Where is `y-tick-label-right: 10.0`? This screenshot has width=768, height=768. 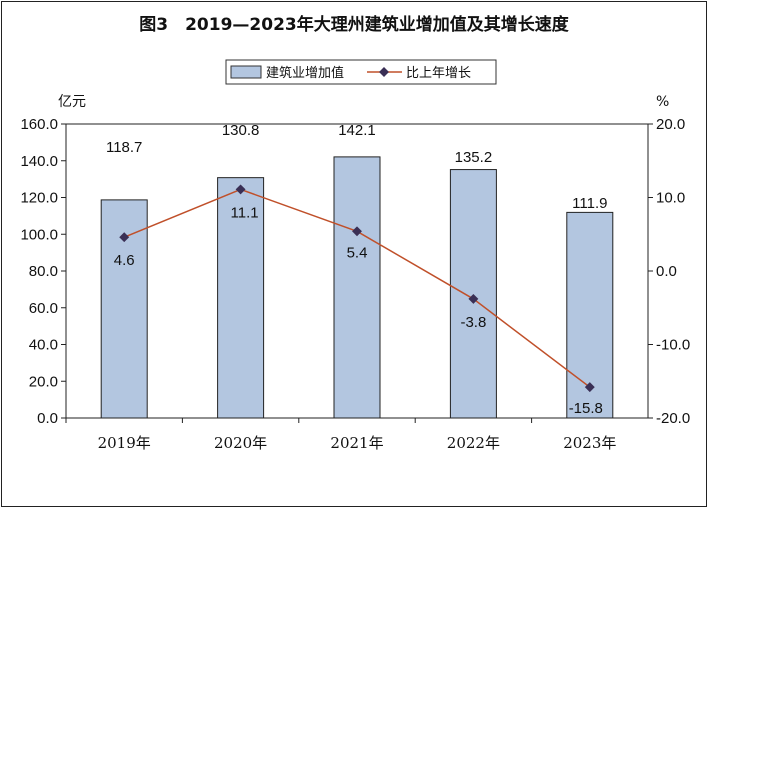 y-tick-label-right: 10.0 is located at coordinates (670, 198).